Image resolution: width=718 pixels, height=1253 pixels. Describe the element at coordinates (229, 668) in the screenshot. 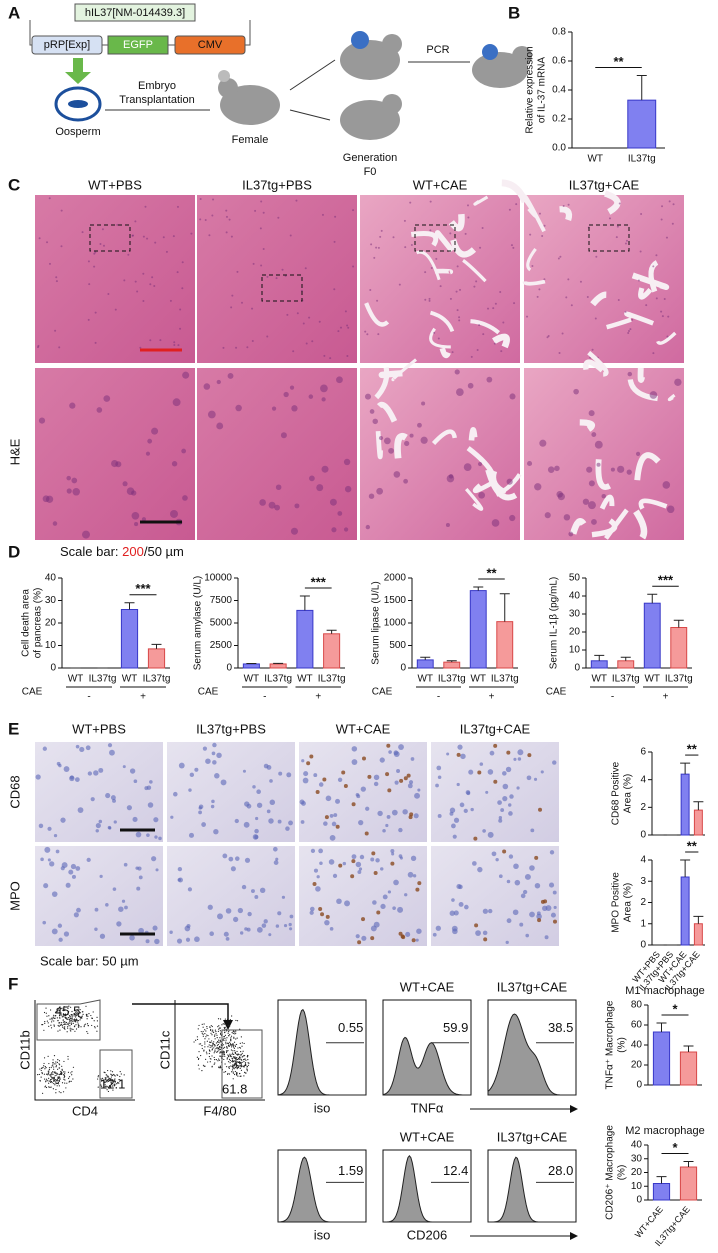

I see `y-tick-label: 0` at that location.